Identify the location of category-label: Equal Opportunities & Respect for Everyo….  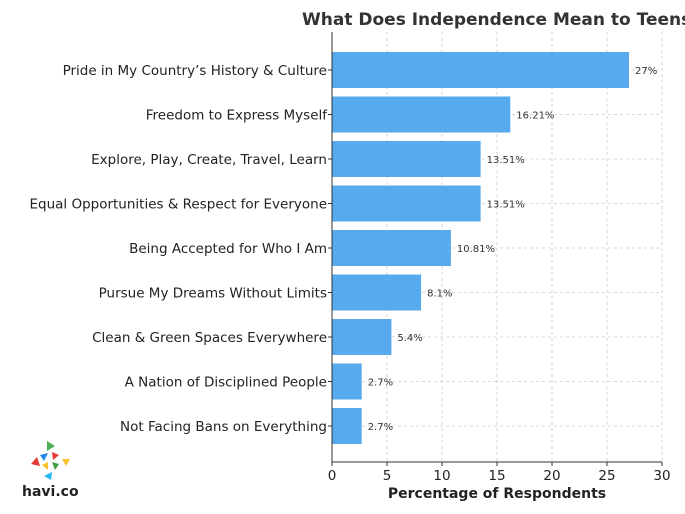
(178, 205).